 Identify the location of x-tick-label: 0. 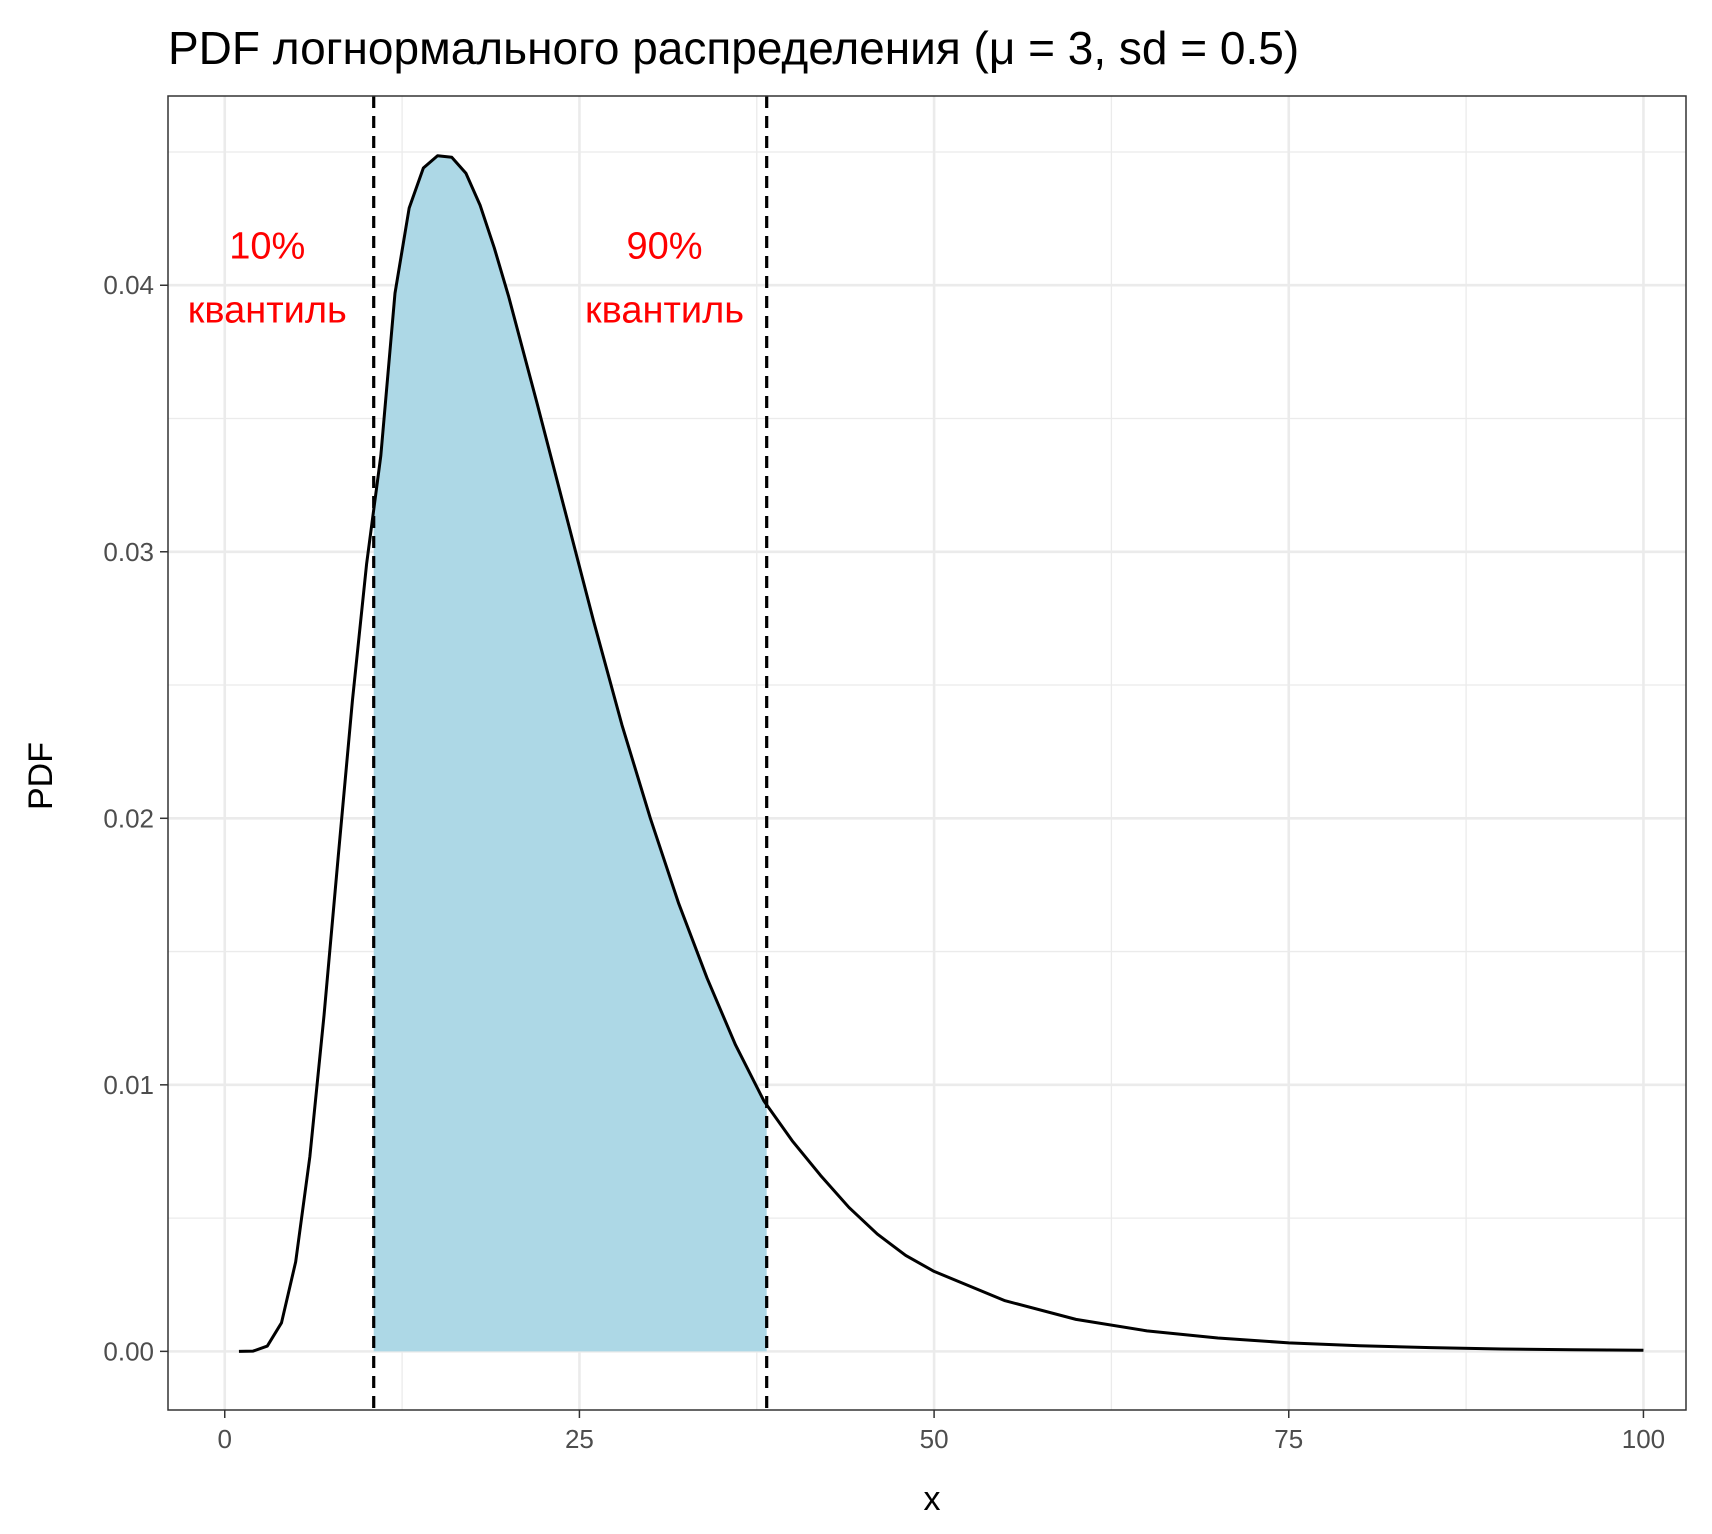
(225, 1439).